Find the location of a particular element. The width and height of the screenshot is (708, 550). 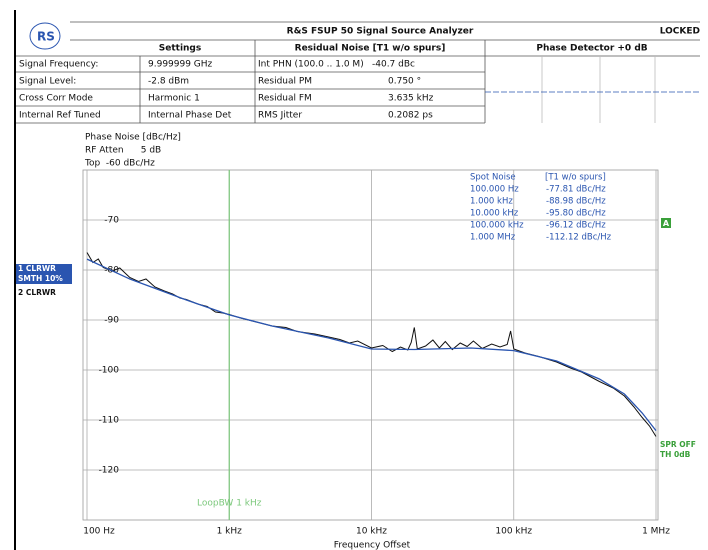

side-label: SPR OFF is located at coordinates (678, 444).